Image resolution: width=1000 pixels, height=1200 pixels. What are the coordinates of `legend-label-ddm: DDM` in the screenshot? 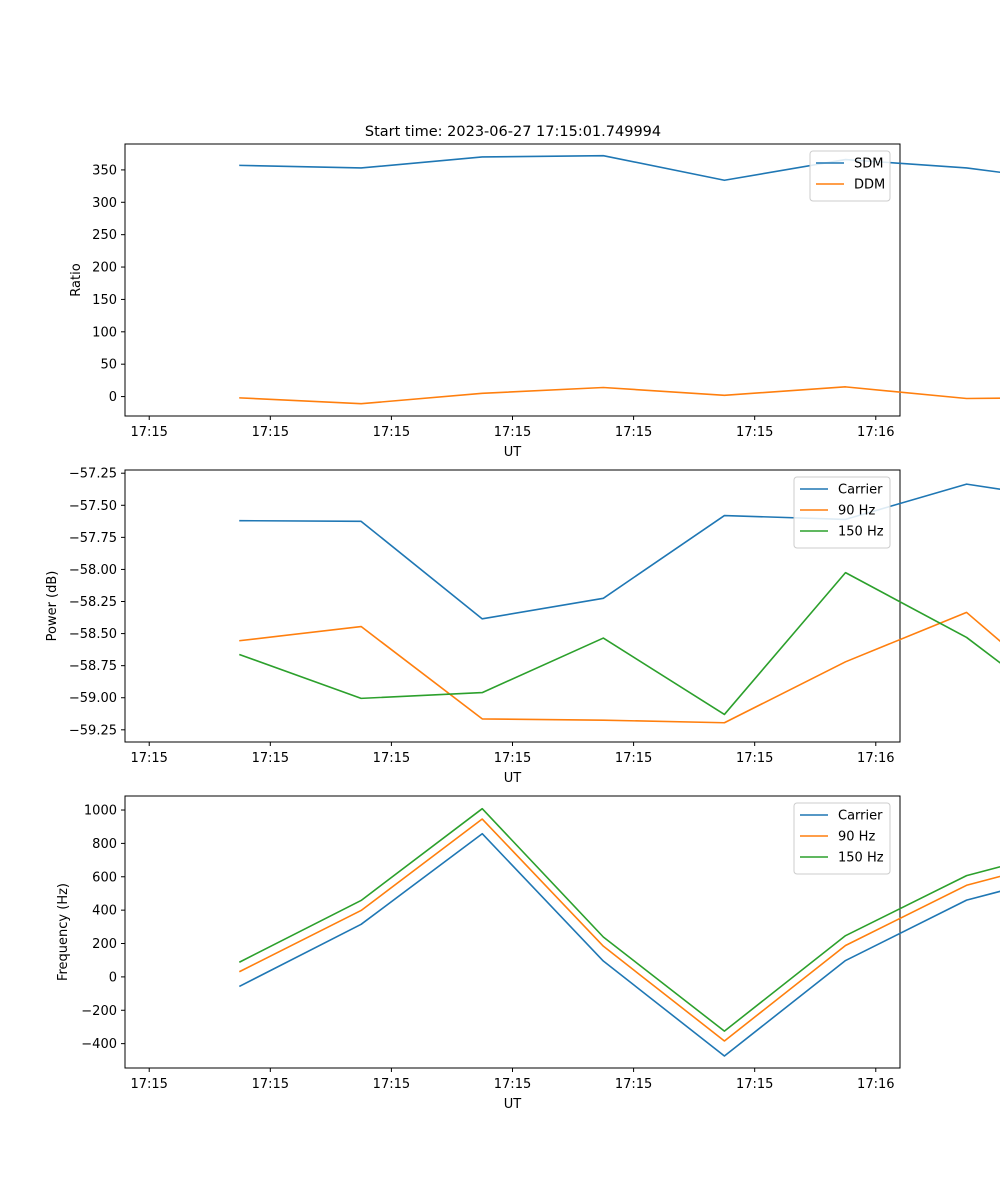 It's located at (869, 185).